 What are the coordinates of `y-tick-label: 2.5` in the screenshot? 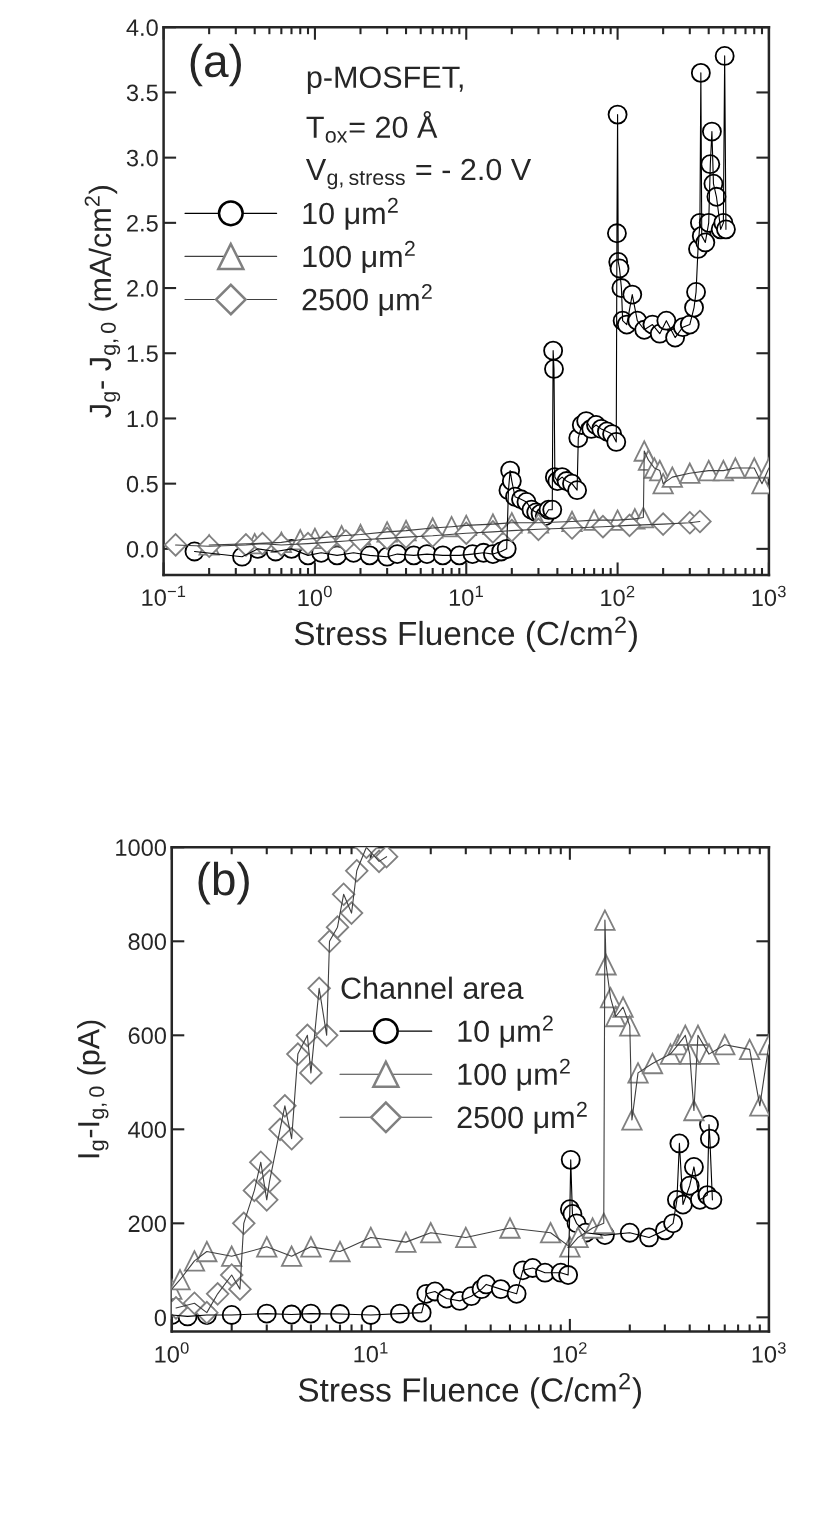 It's located at (142, 223).